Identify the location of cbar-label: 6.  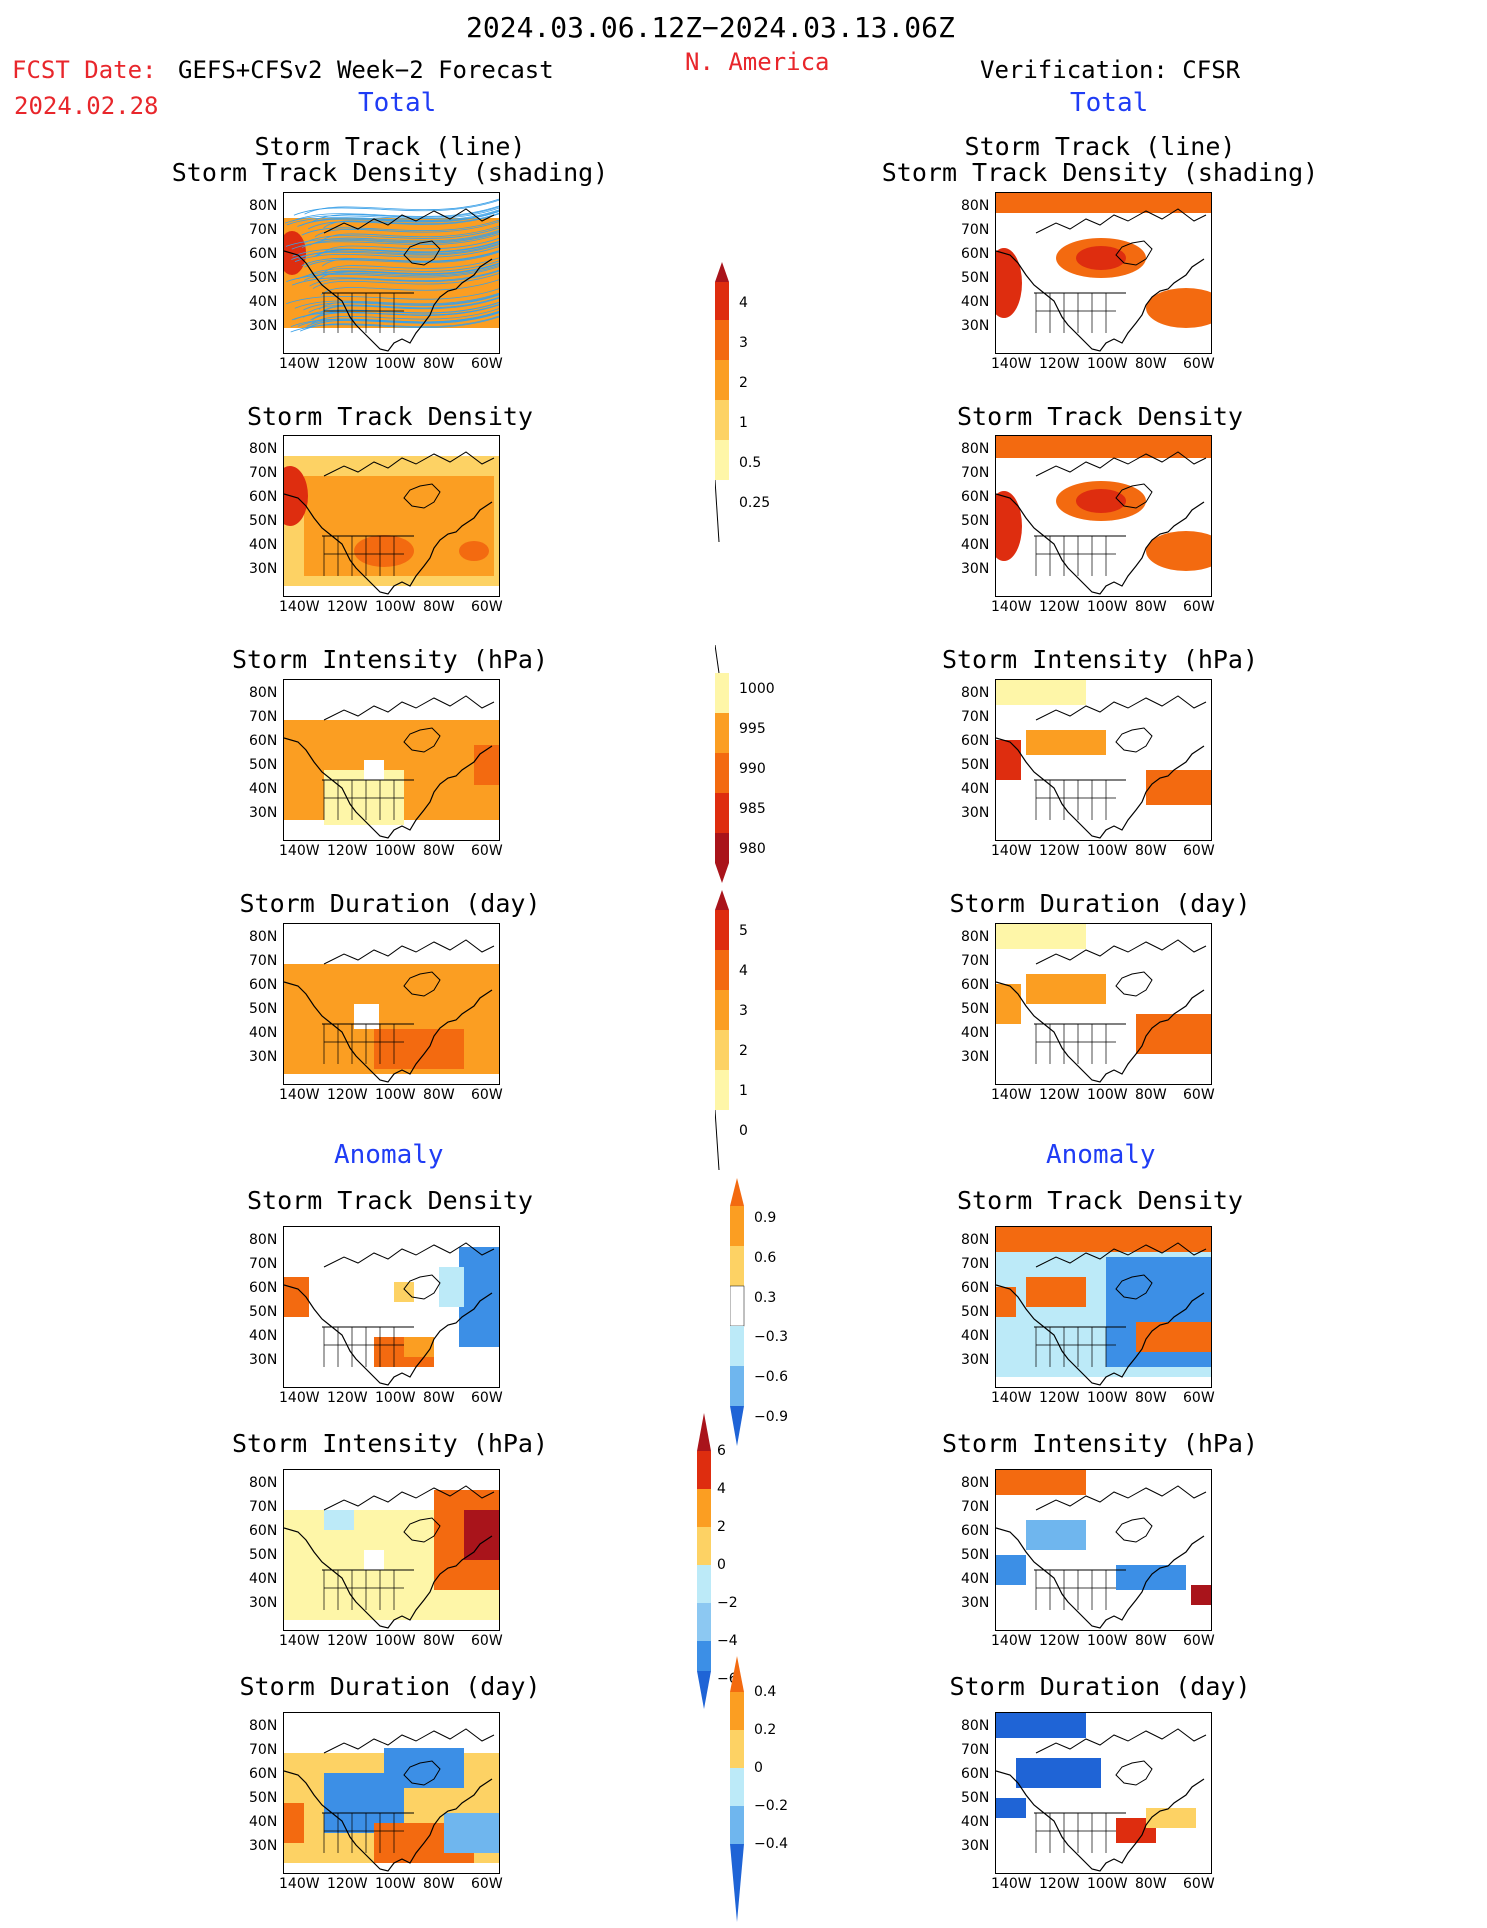
(721, 1451).